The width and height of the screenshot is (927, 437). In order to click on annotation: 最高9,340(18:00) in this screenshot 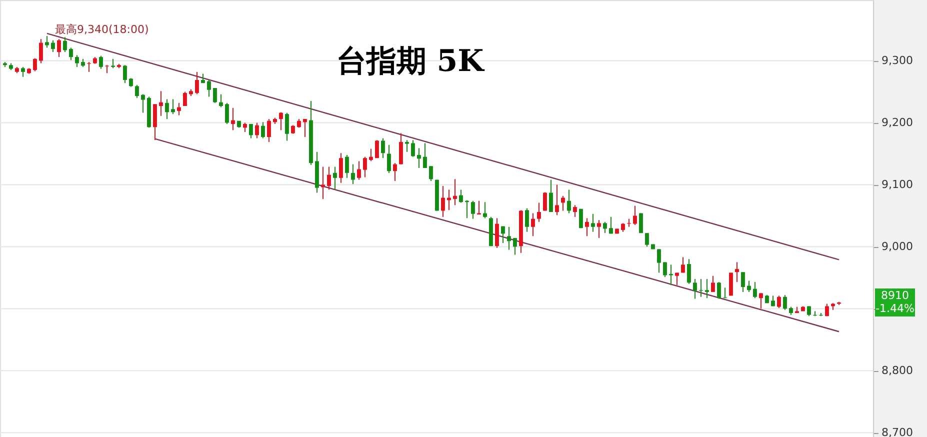, I will do `click(101, 29)`.